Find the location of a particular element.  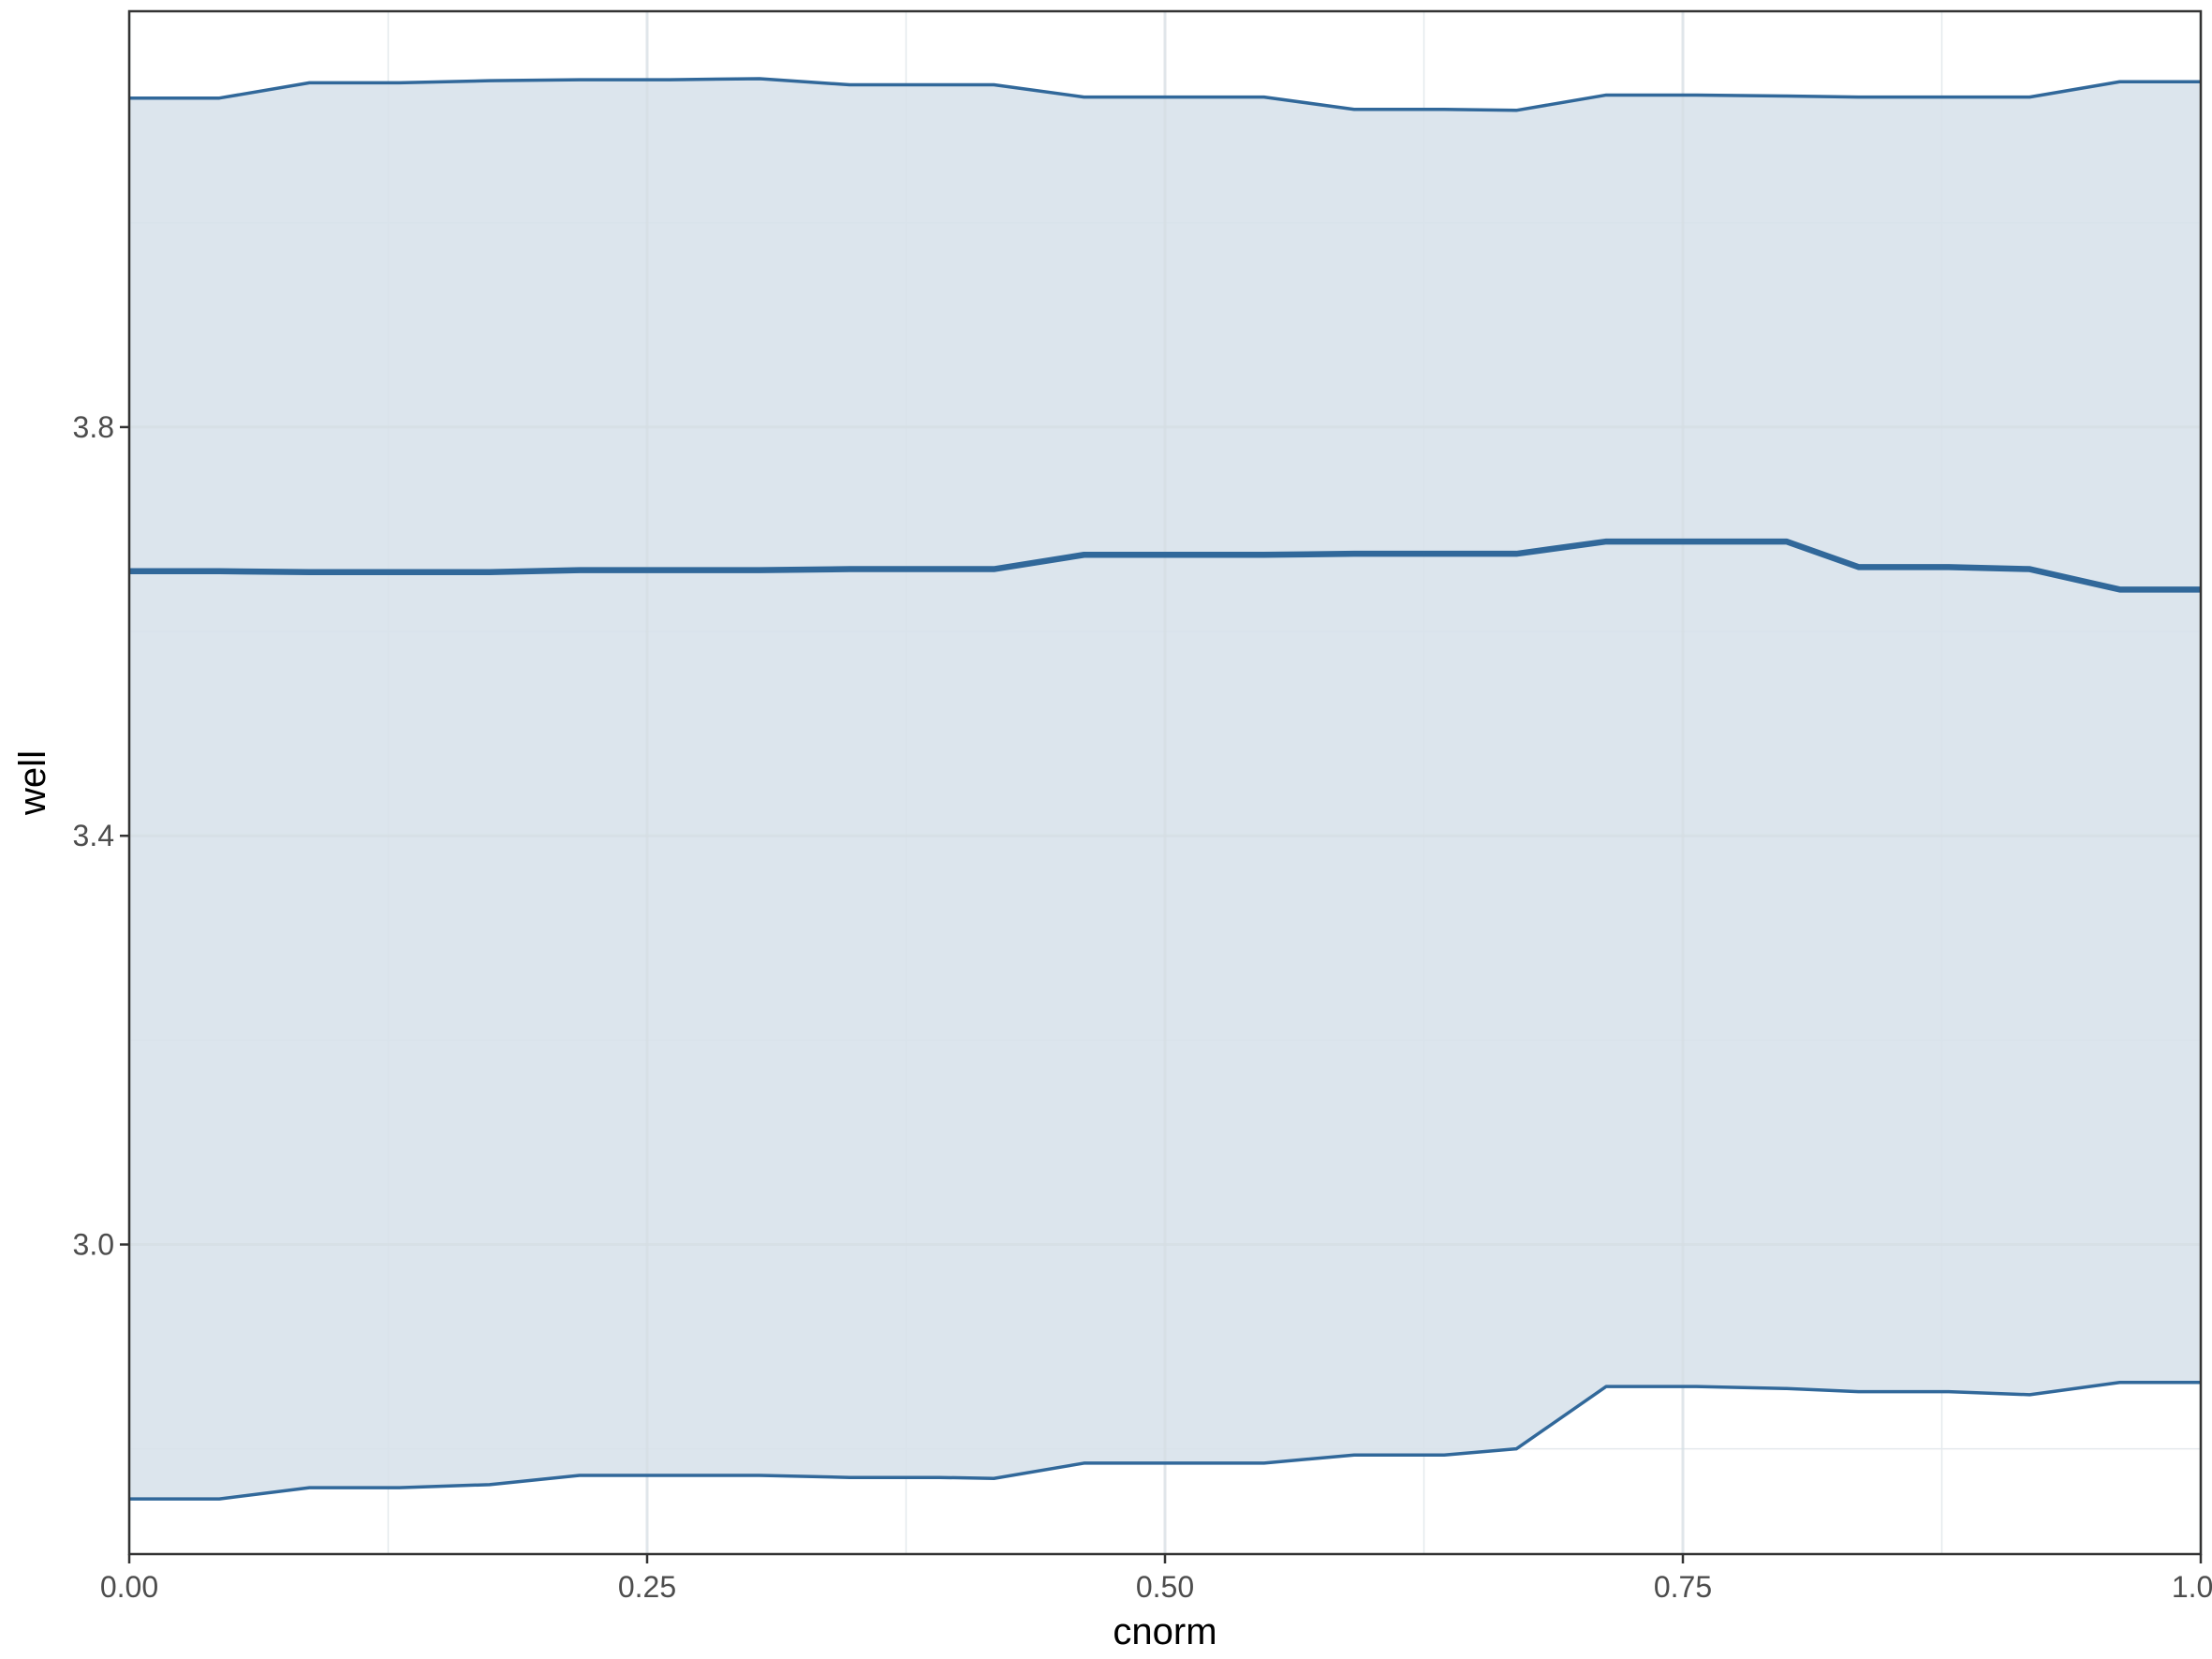

y-tick-label: 3.4 is located at coordinates (93, 836).